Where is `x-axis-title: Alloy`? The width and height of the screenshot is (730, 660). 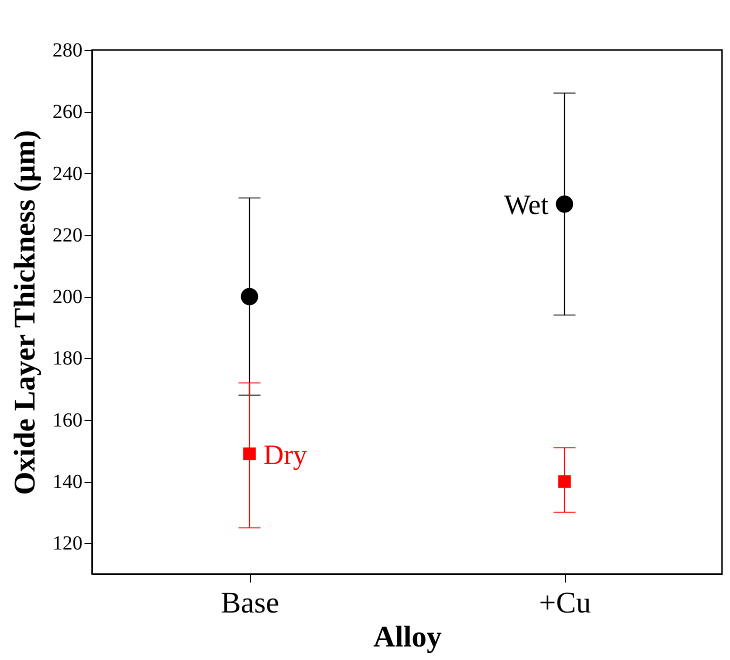 x-axis-title: Alloy is located at coordinates (407, 637).